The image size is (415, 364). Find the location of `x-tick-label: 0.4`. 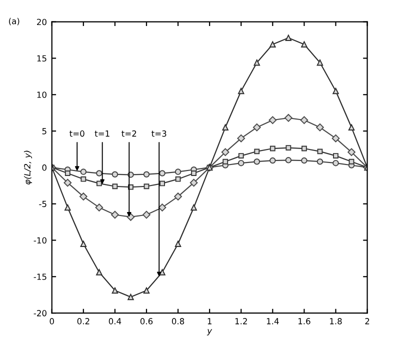

x-tick-label: 0.4 is located at coordinates (115, 321).